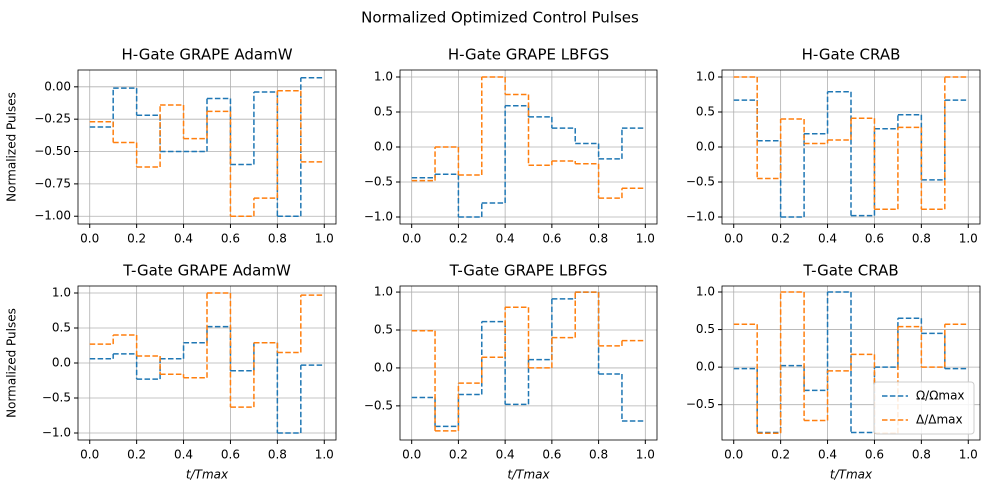  Describe the element at coordinates (52, 216) in the screenshot. I see `y-tick-label: −1.00` at that location.